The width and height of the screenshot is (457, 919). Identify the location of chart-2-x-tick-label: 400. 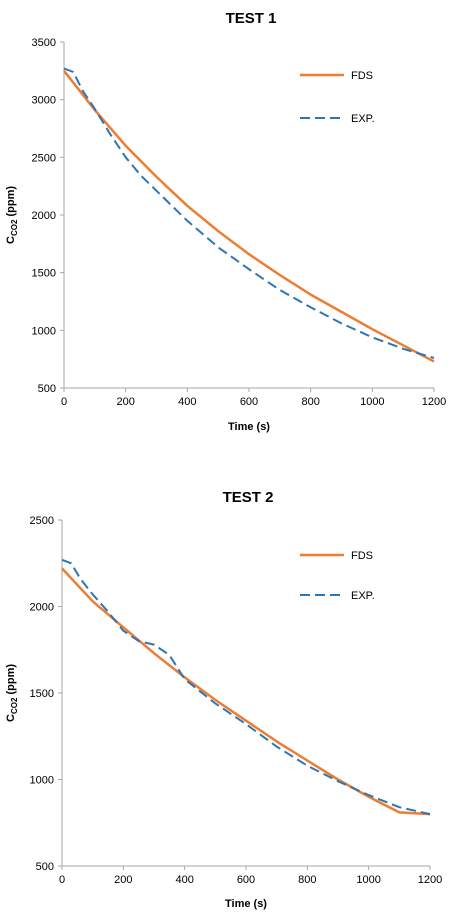
(184, 880).